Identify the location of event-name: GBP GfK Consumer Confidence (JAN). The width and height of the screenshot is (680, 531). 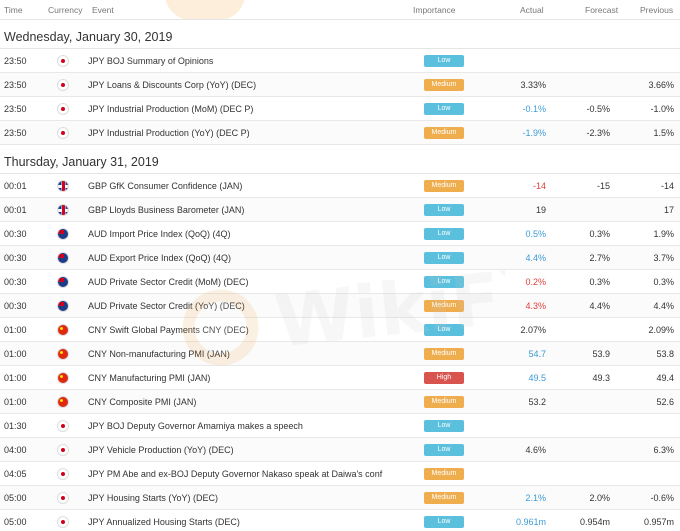
(165, 186).